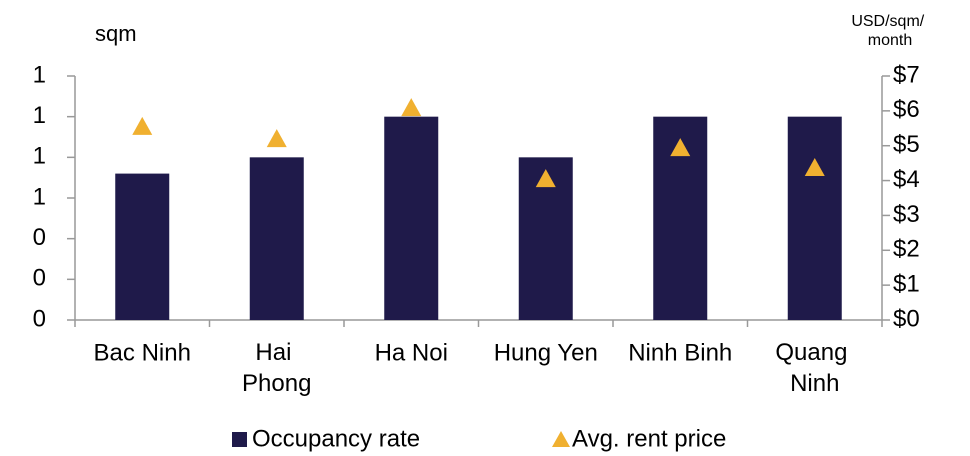 Image resolution: width=970 pixels, height=456 pixels. I want to click on x-tick-label: Ninh Binh, so click(680, 352).